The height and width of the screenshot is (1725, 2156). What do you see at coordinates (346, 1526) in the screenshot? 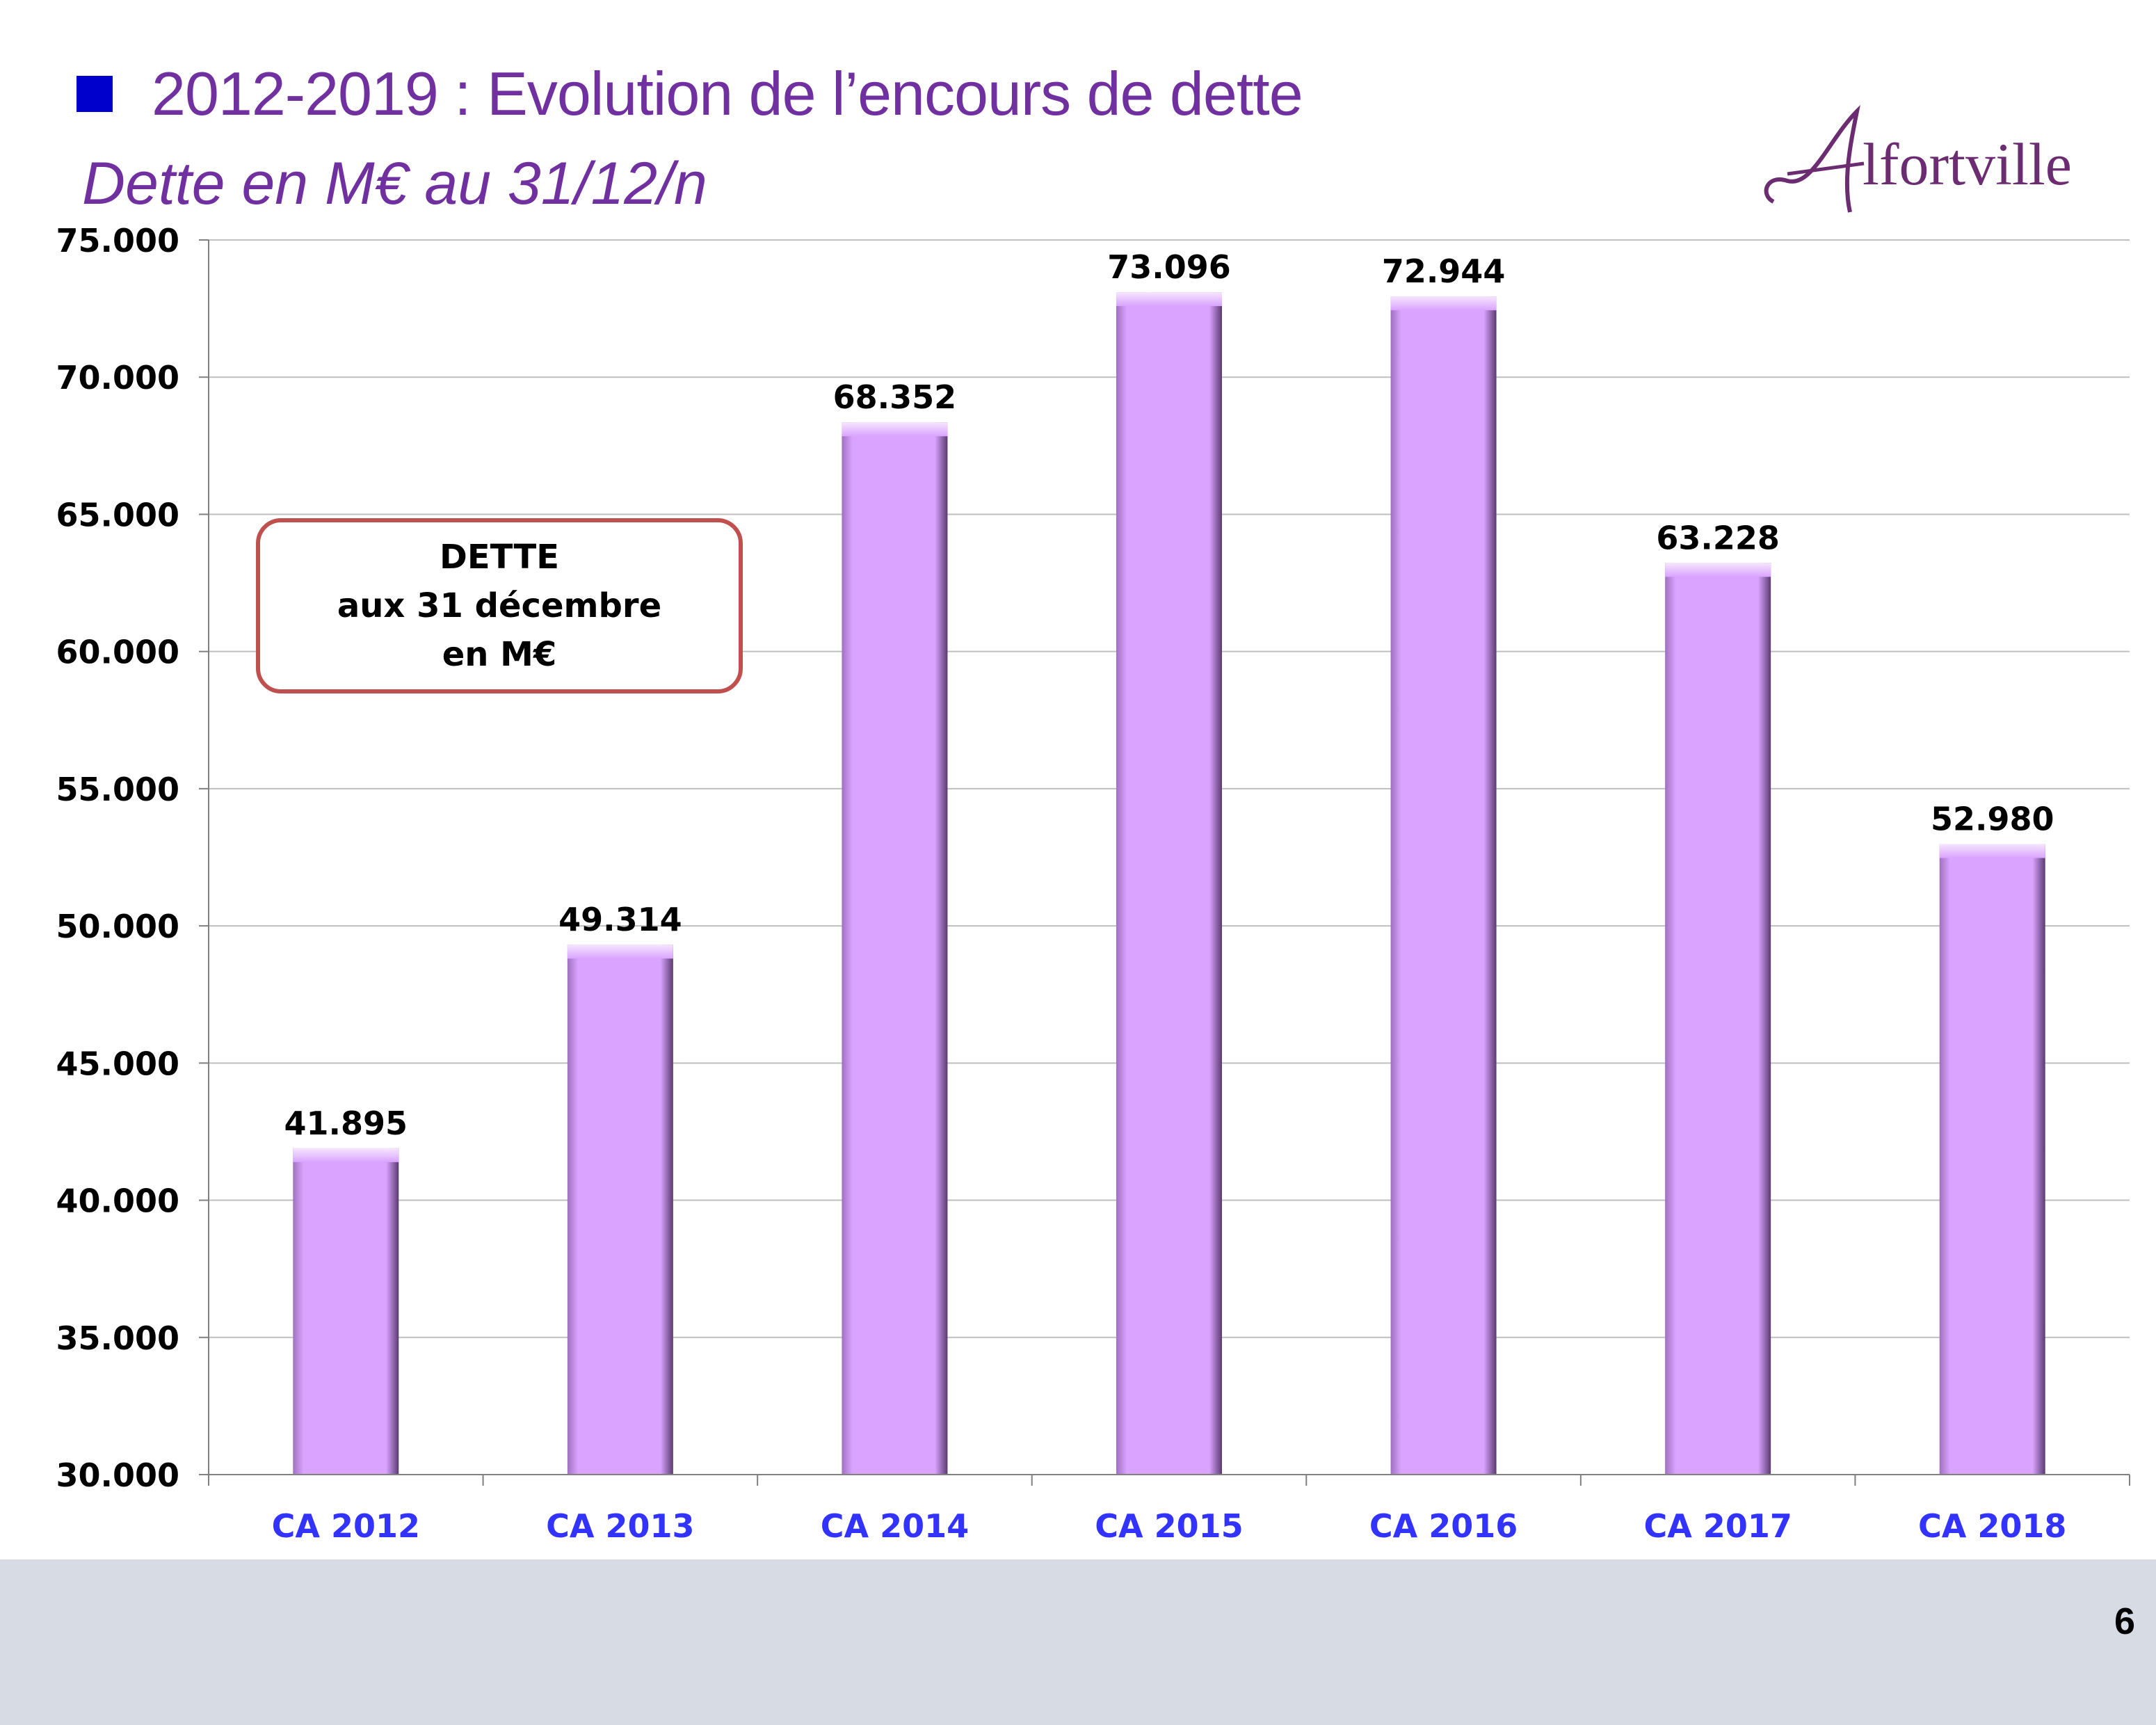
I see `x-category-label: CA 2012` at bounding box center [346, 1526].